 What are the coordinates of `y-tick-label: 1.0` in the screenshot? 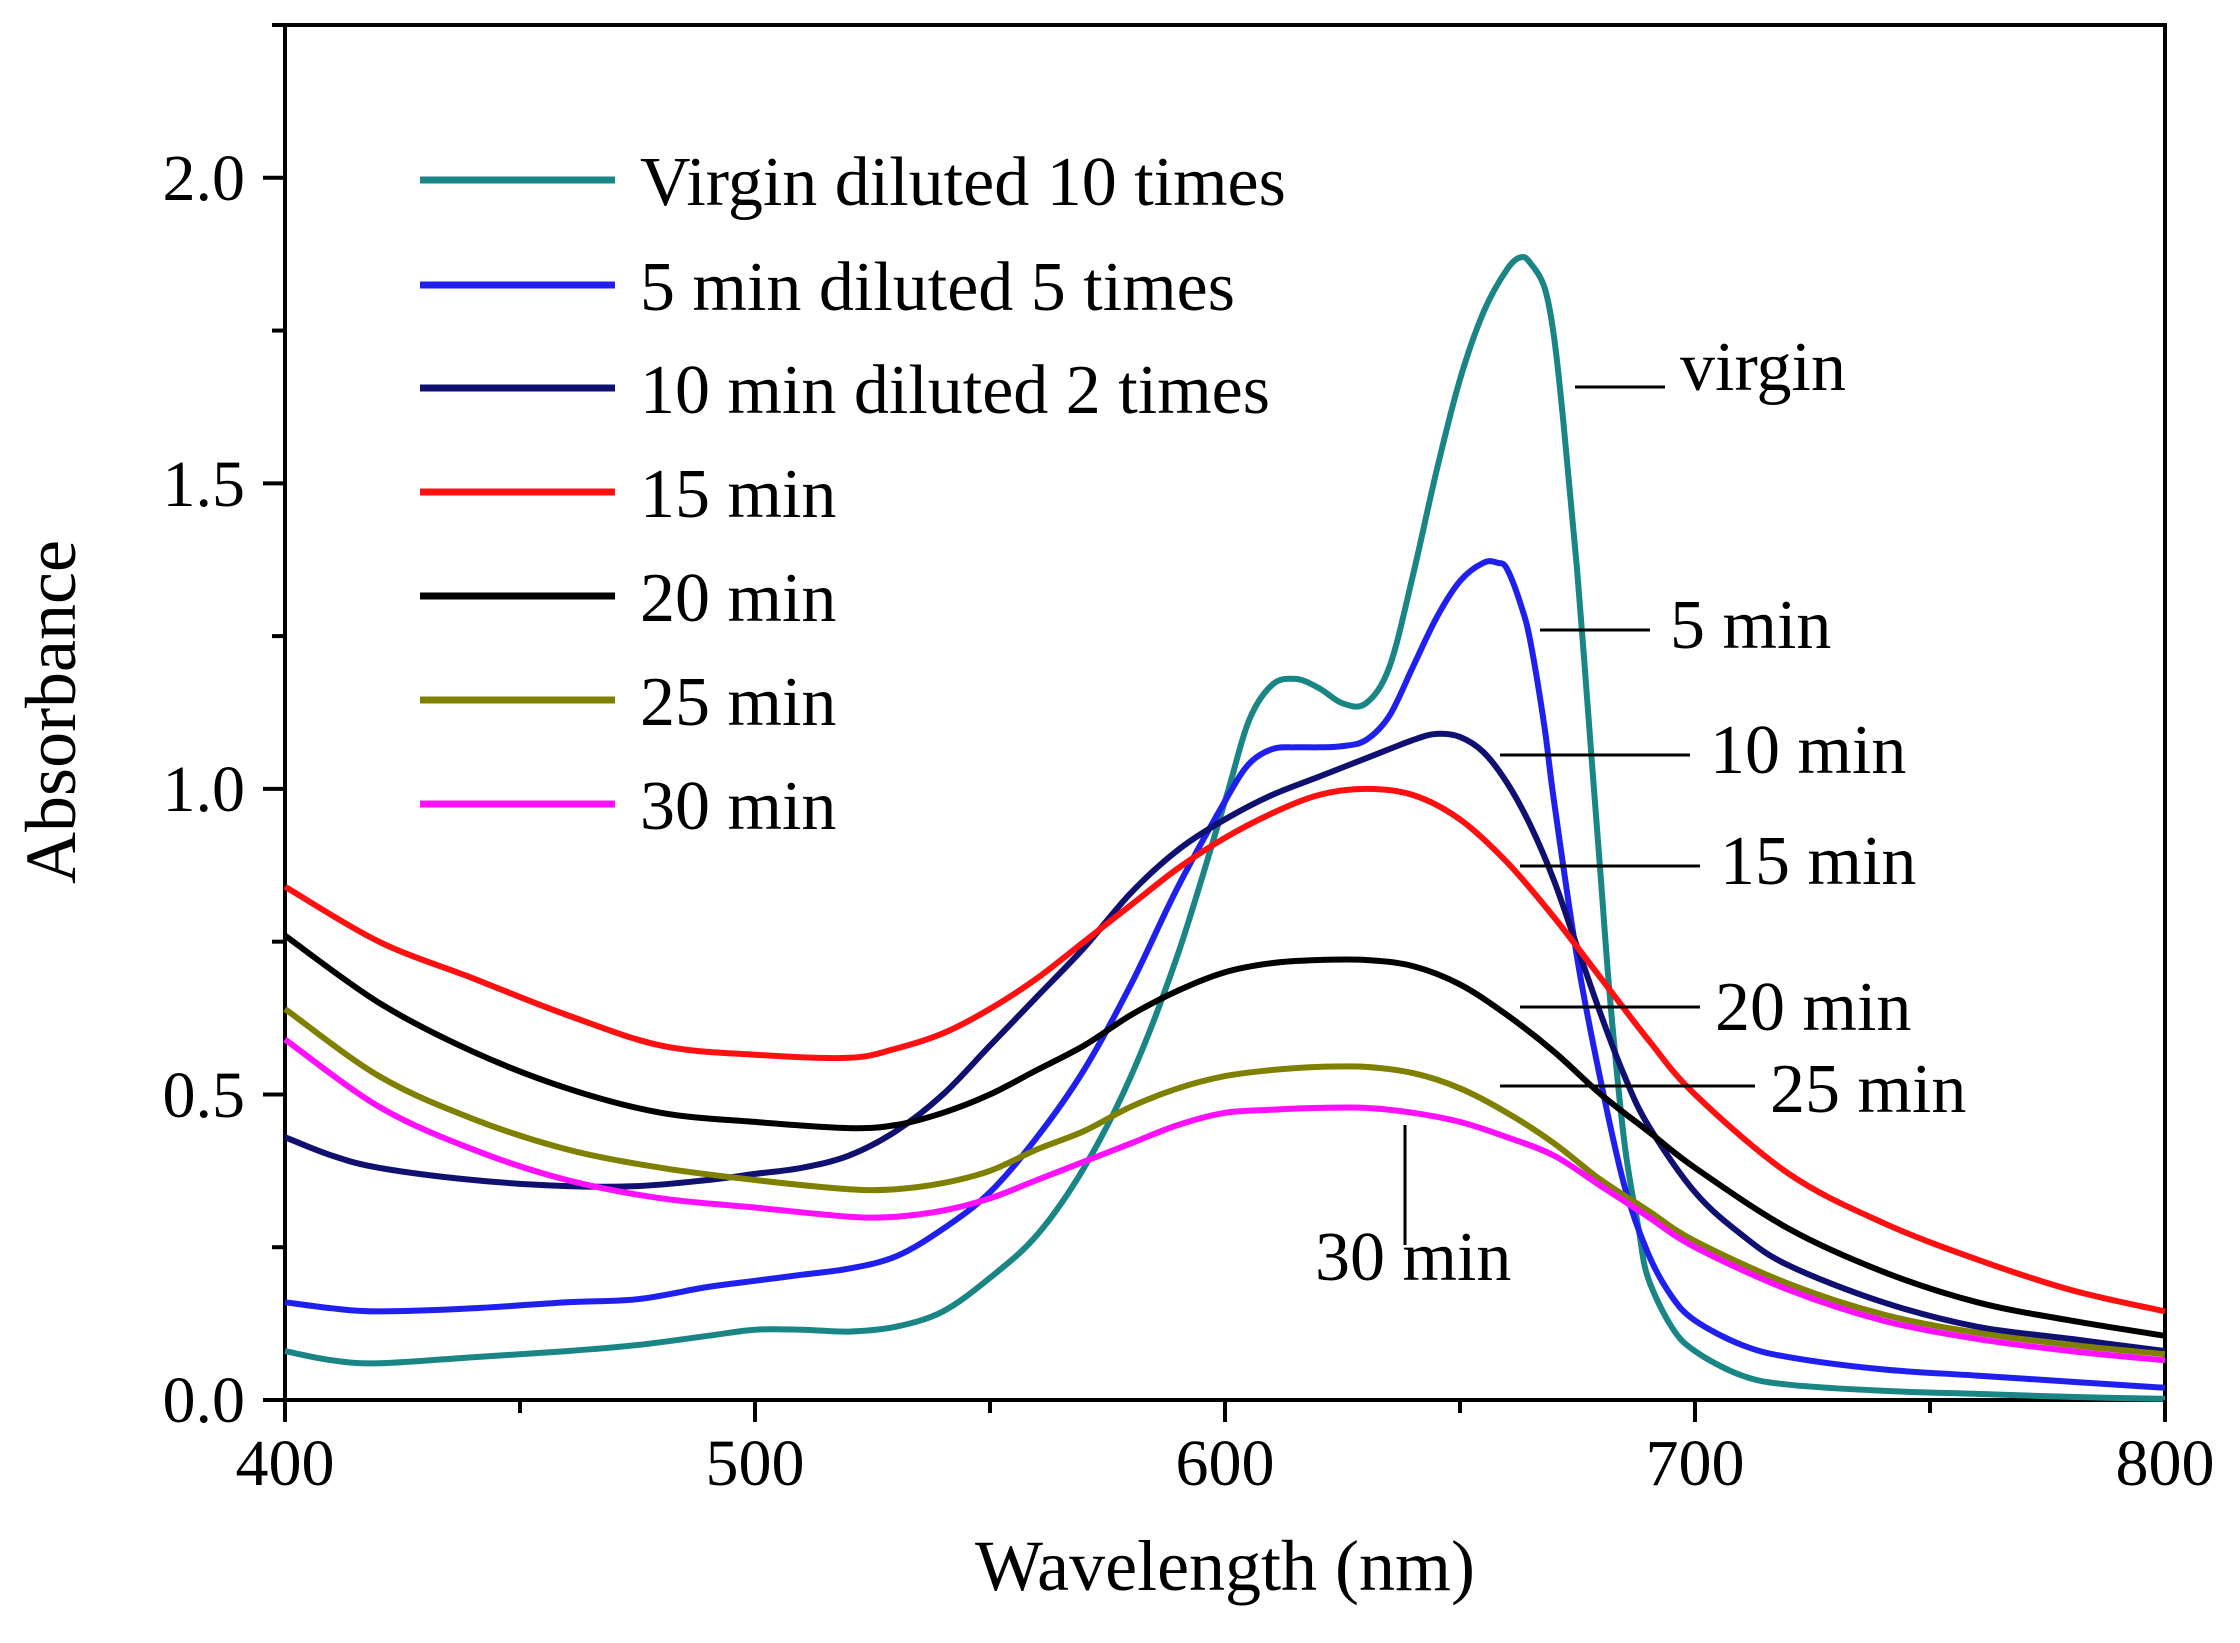 It's located at (204, 789).